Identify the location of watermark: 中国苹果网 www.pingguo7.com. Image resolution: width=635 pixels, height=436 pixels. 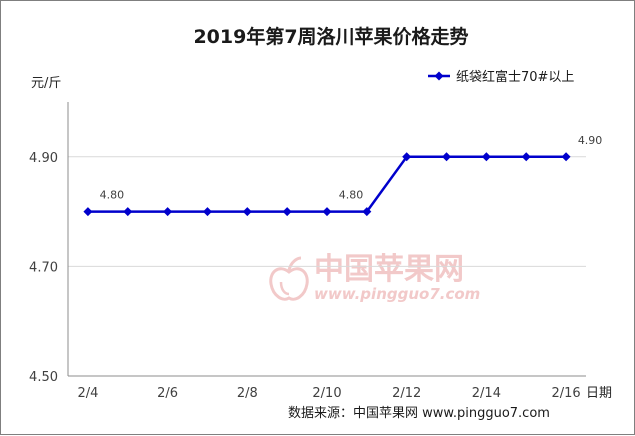
(374, 277).